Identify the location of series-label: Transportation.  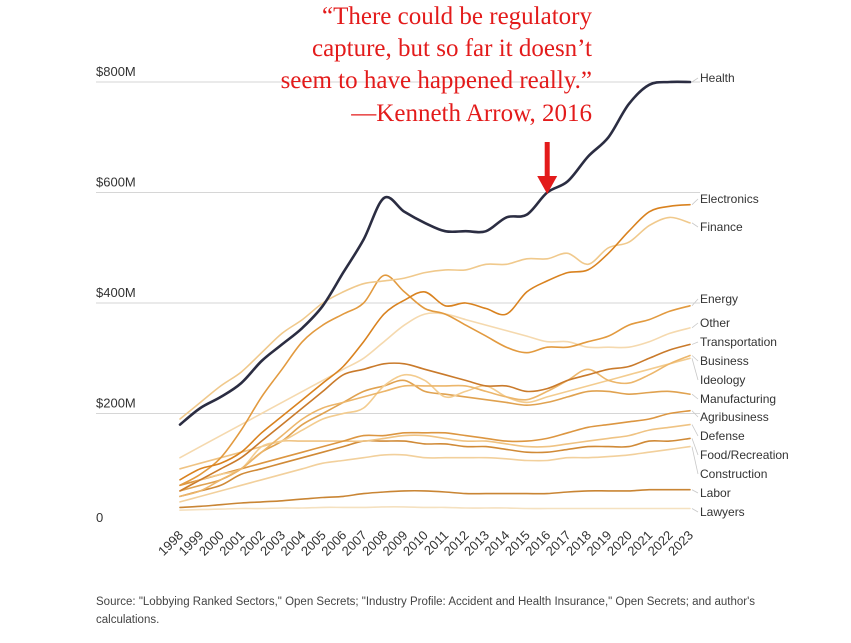
(738, 342).